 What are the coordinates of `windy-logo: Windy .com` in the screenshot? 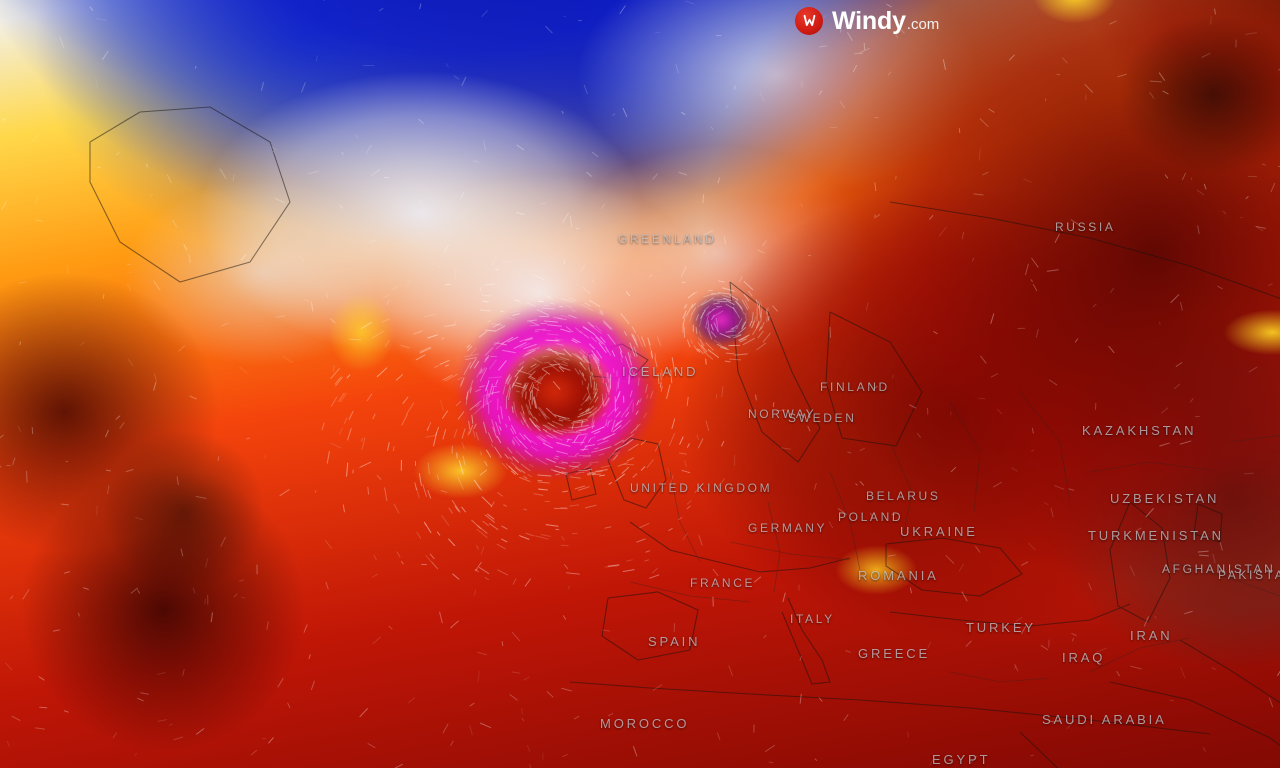 It's located at (867, 21).